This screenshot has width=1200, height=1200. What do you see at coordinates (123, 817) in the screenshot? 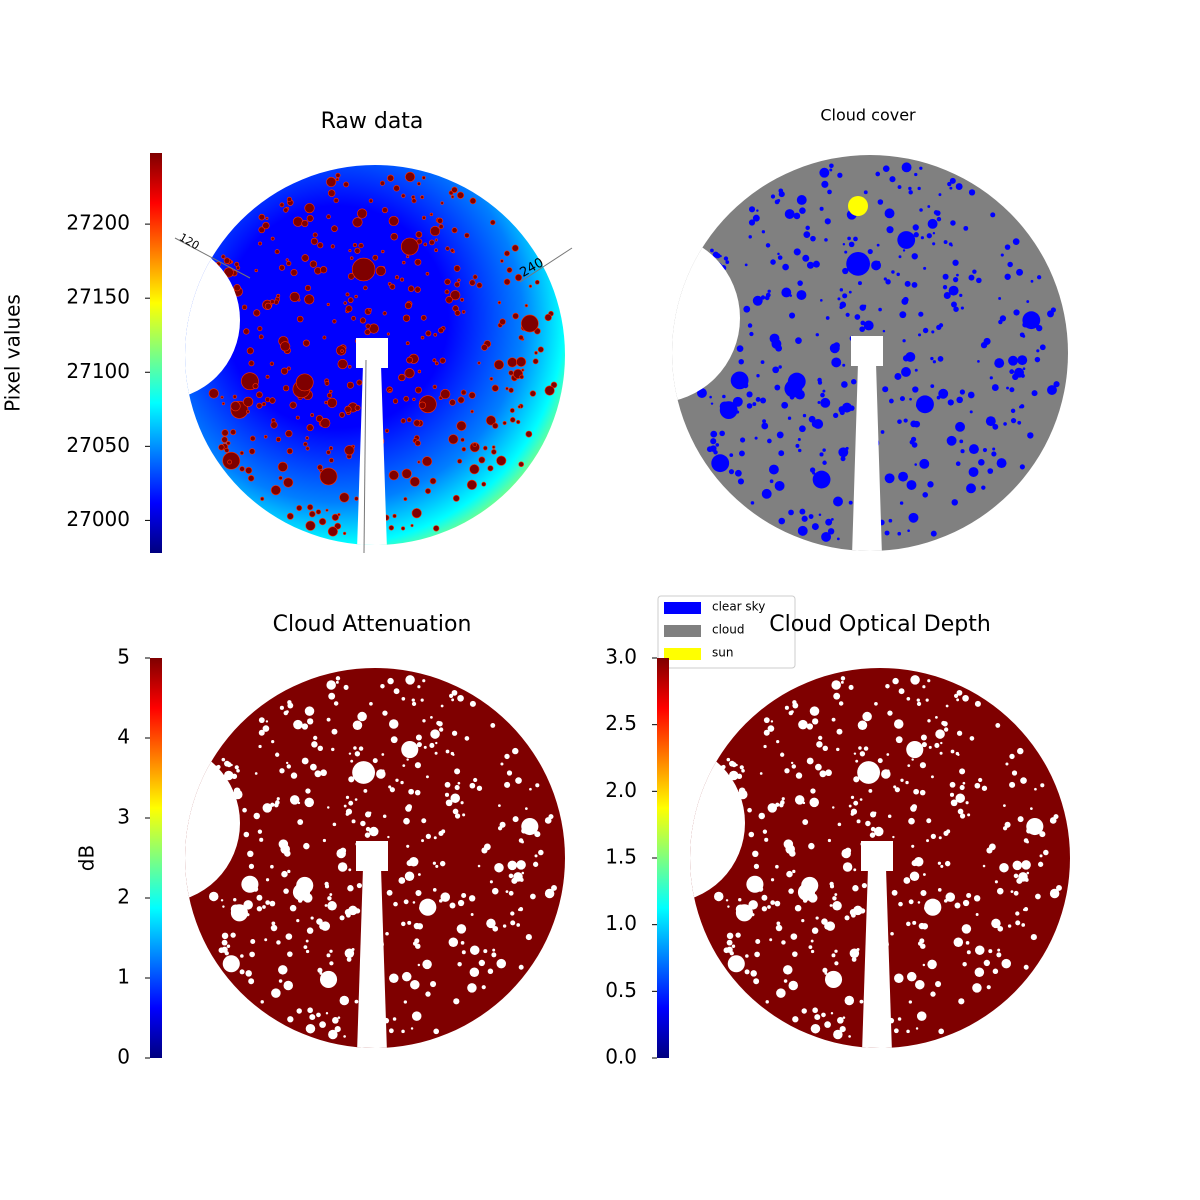
I see `colorbar-tick-label: 3` at bounding box center [123, 817].